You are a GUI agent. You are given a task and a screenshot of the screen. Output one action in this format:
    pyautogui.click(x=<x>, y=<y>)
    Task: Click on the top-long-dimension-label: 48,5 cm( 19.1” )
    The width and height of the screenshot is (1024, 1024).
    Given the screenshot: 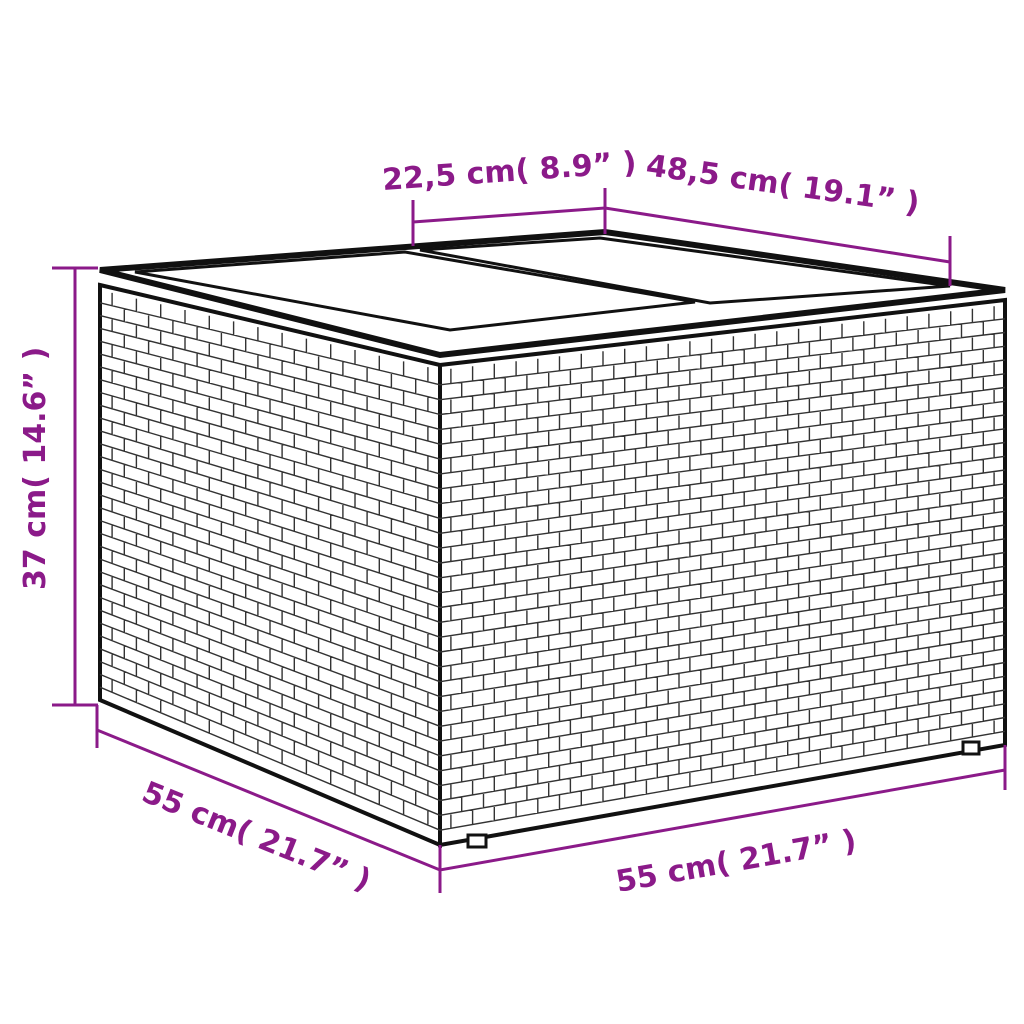 What is the action you would take?
    pyautogui.click(x=783, y=184)
    